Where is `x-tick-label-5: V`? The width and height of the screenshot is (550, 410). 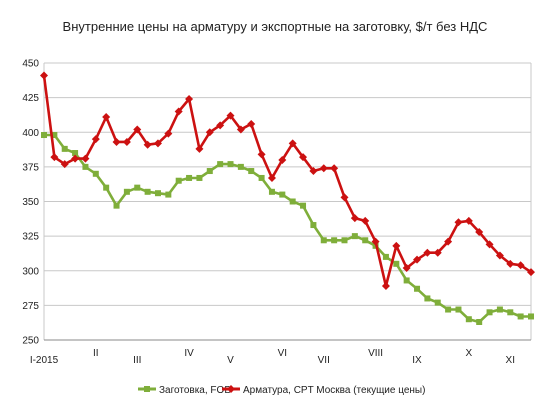
x-tick-label-5: V is located at coordinates (230, 360).